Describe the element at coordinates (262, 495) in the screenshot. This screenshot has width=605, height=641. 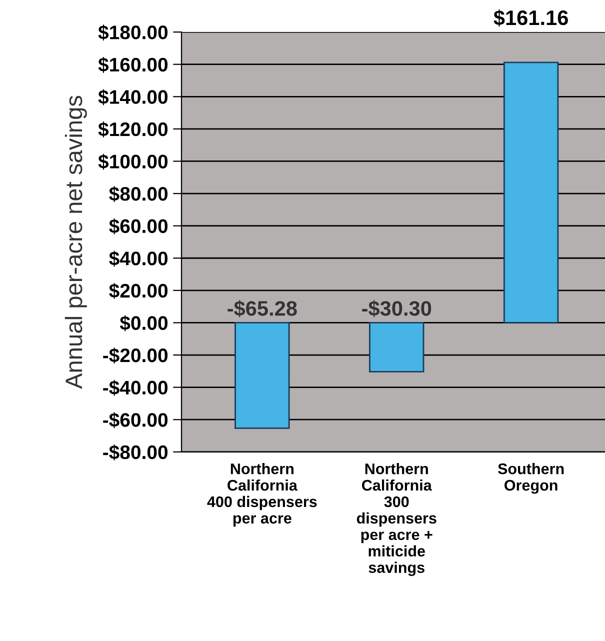
I see `x-tick-label: Northern California 400 dispensers per acre` at that location.